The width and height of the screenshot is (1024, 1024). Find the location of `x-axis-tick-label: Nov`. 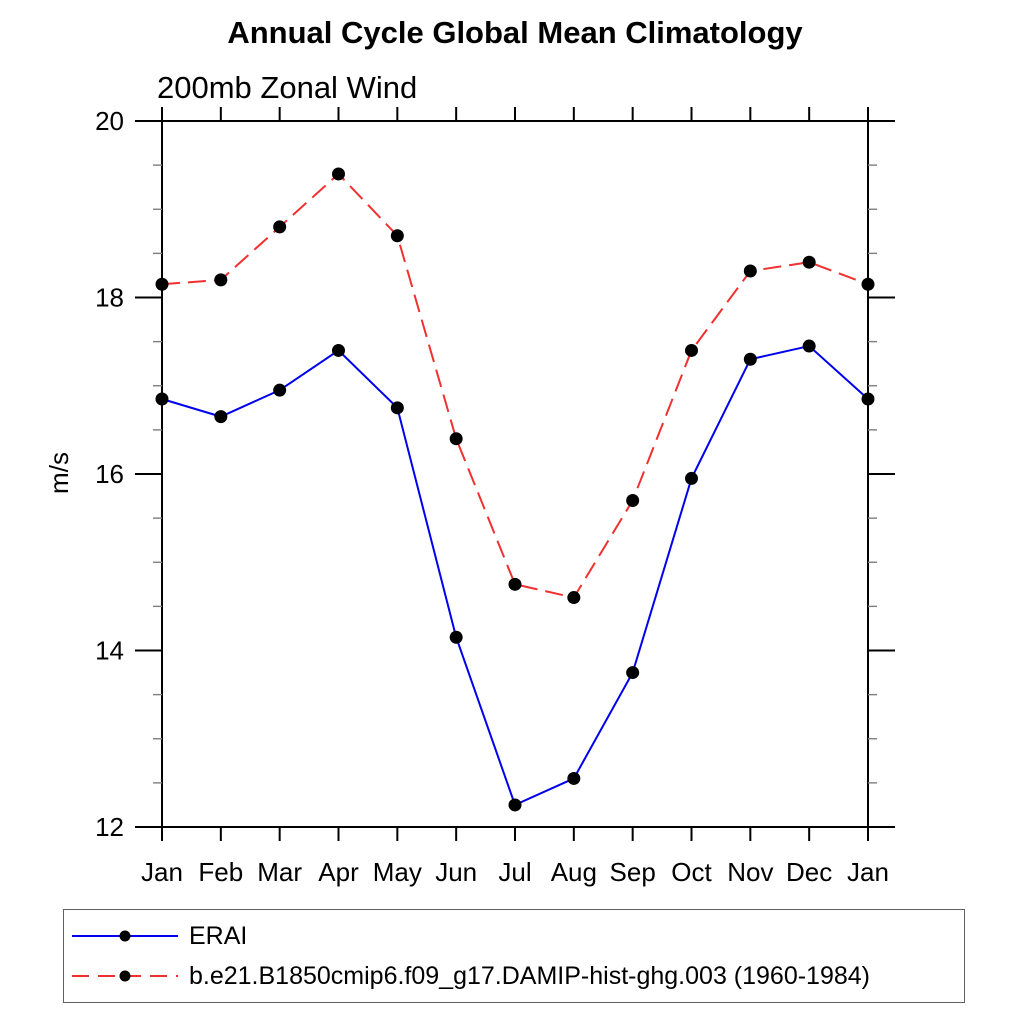

x-axis-tick-label: Nov is located at coordinates (750, 872).